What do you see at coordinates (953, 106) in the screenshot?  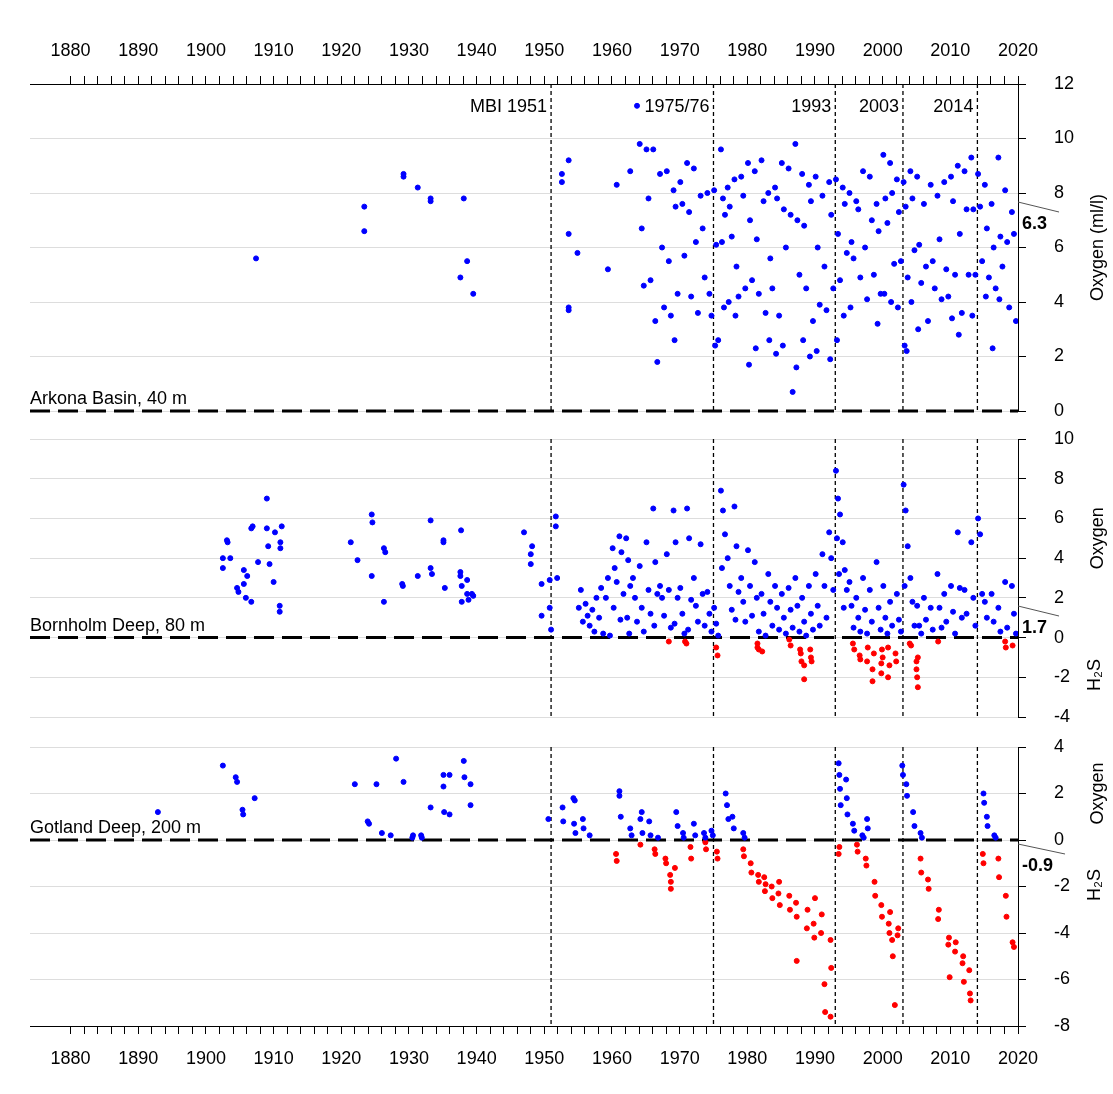 I see `ref-line-label: 2014` at bounding box center [953, 106].